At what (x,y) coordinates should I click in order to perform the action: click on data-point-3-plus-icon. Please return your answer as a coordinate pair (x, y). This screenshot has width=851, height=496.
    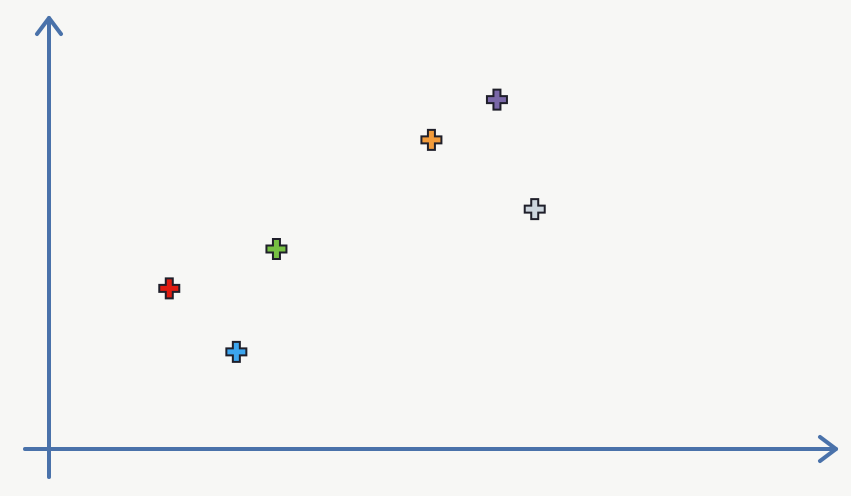
    Looking at the image, I should click on (276, 248).